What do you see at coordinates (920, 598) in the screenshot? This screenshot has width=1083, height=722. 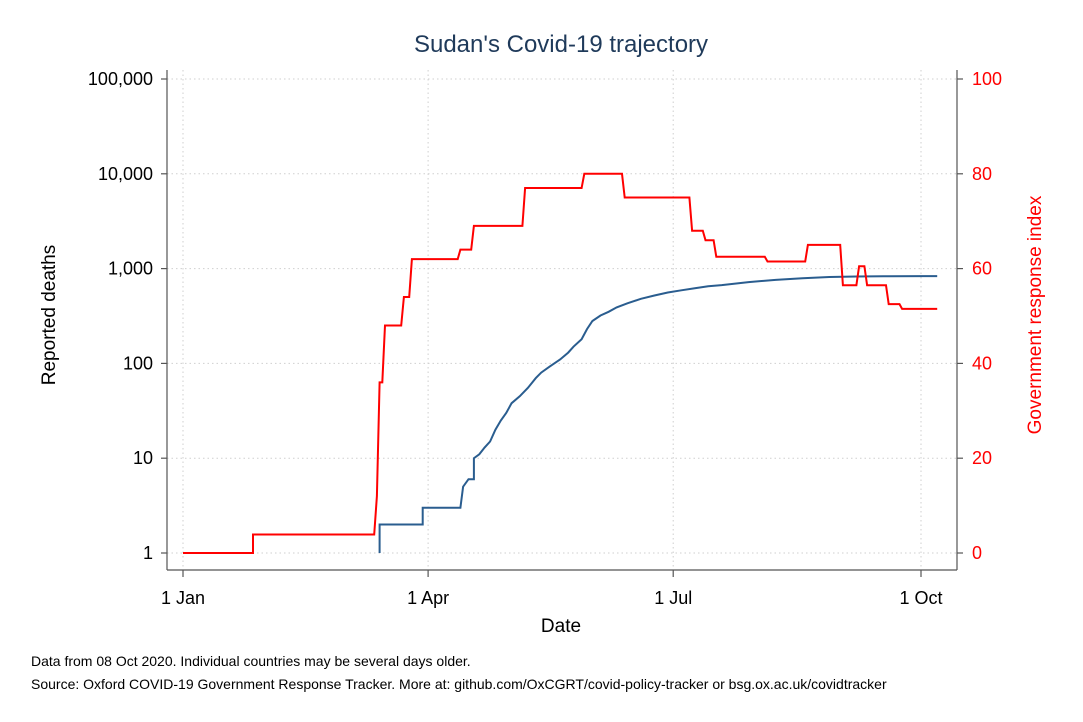 I see `x-tick-label: 1 Oct` at bounding box center [920, 598].